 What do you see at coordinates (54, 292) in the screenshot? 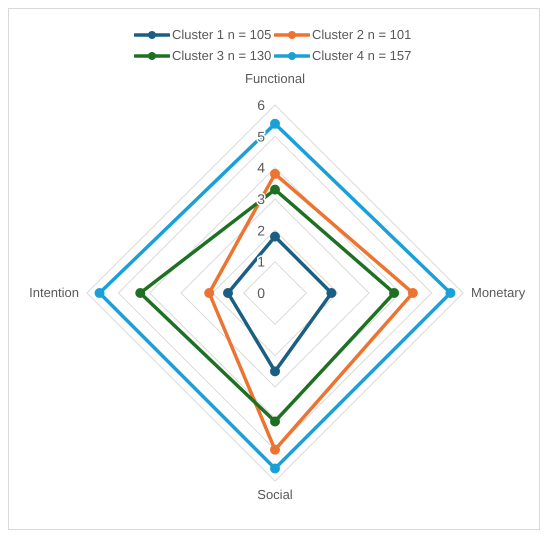
I see `spoke-label: Intention` at bounding box center [54, 292].